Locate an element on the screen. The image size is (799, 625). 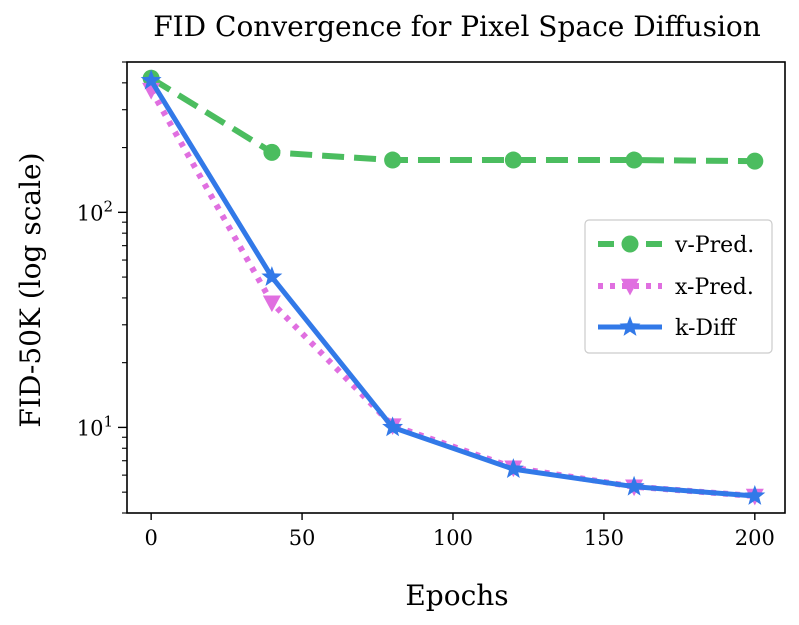
legend-label: v-Pred. is located at coordinates (714, 245).